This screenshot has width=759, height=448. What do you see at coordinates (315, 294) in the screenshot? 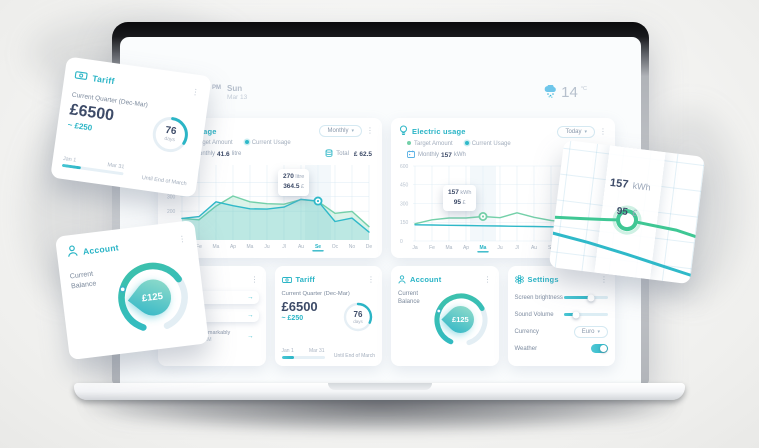
I see `tariff-subtitle: Current Quarter (Dec-Mar)` at bounding box center [315, 294].